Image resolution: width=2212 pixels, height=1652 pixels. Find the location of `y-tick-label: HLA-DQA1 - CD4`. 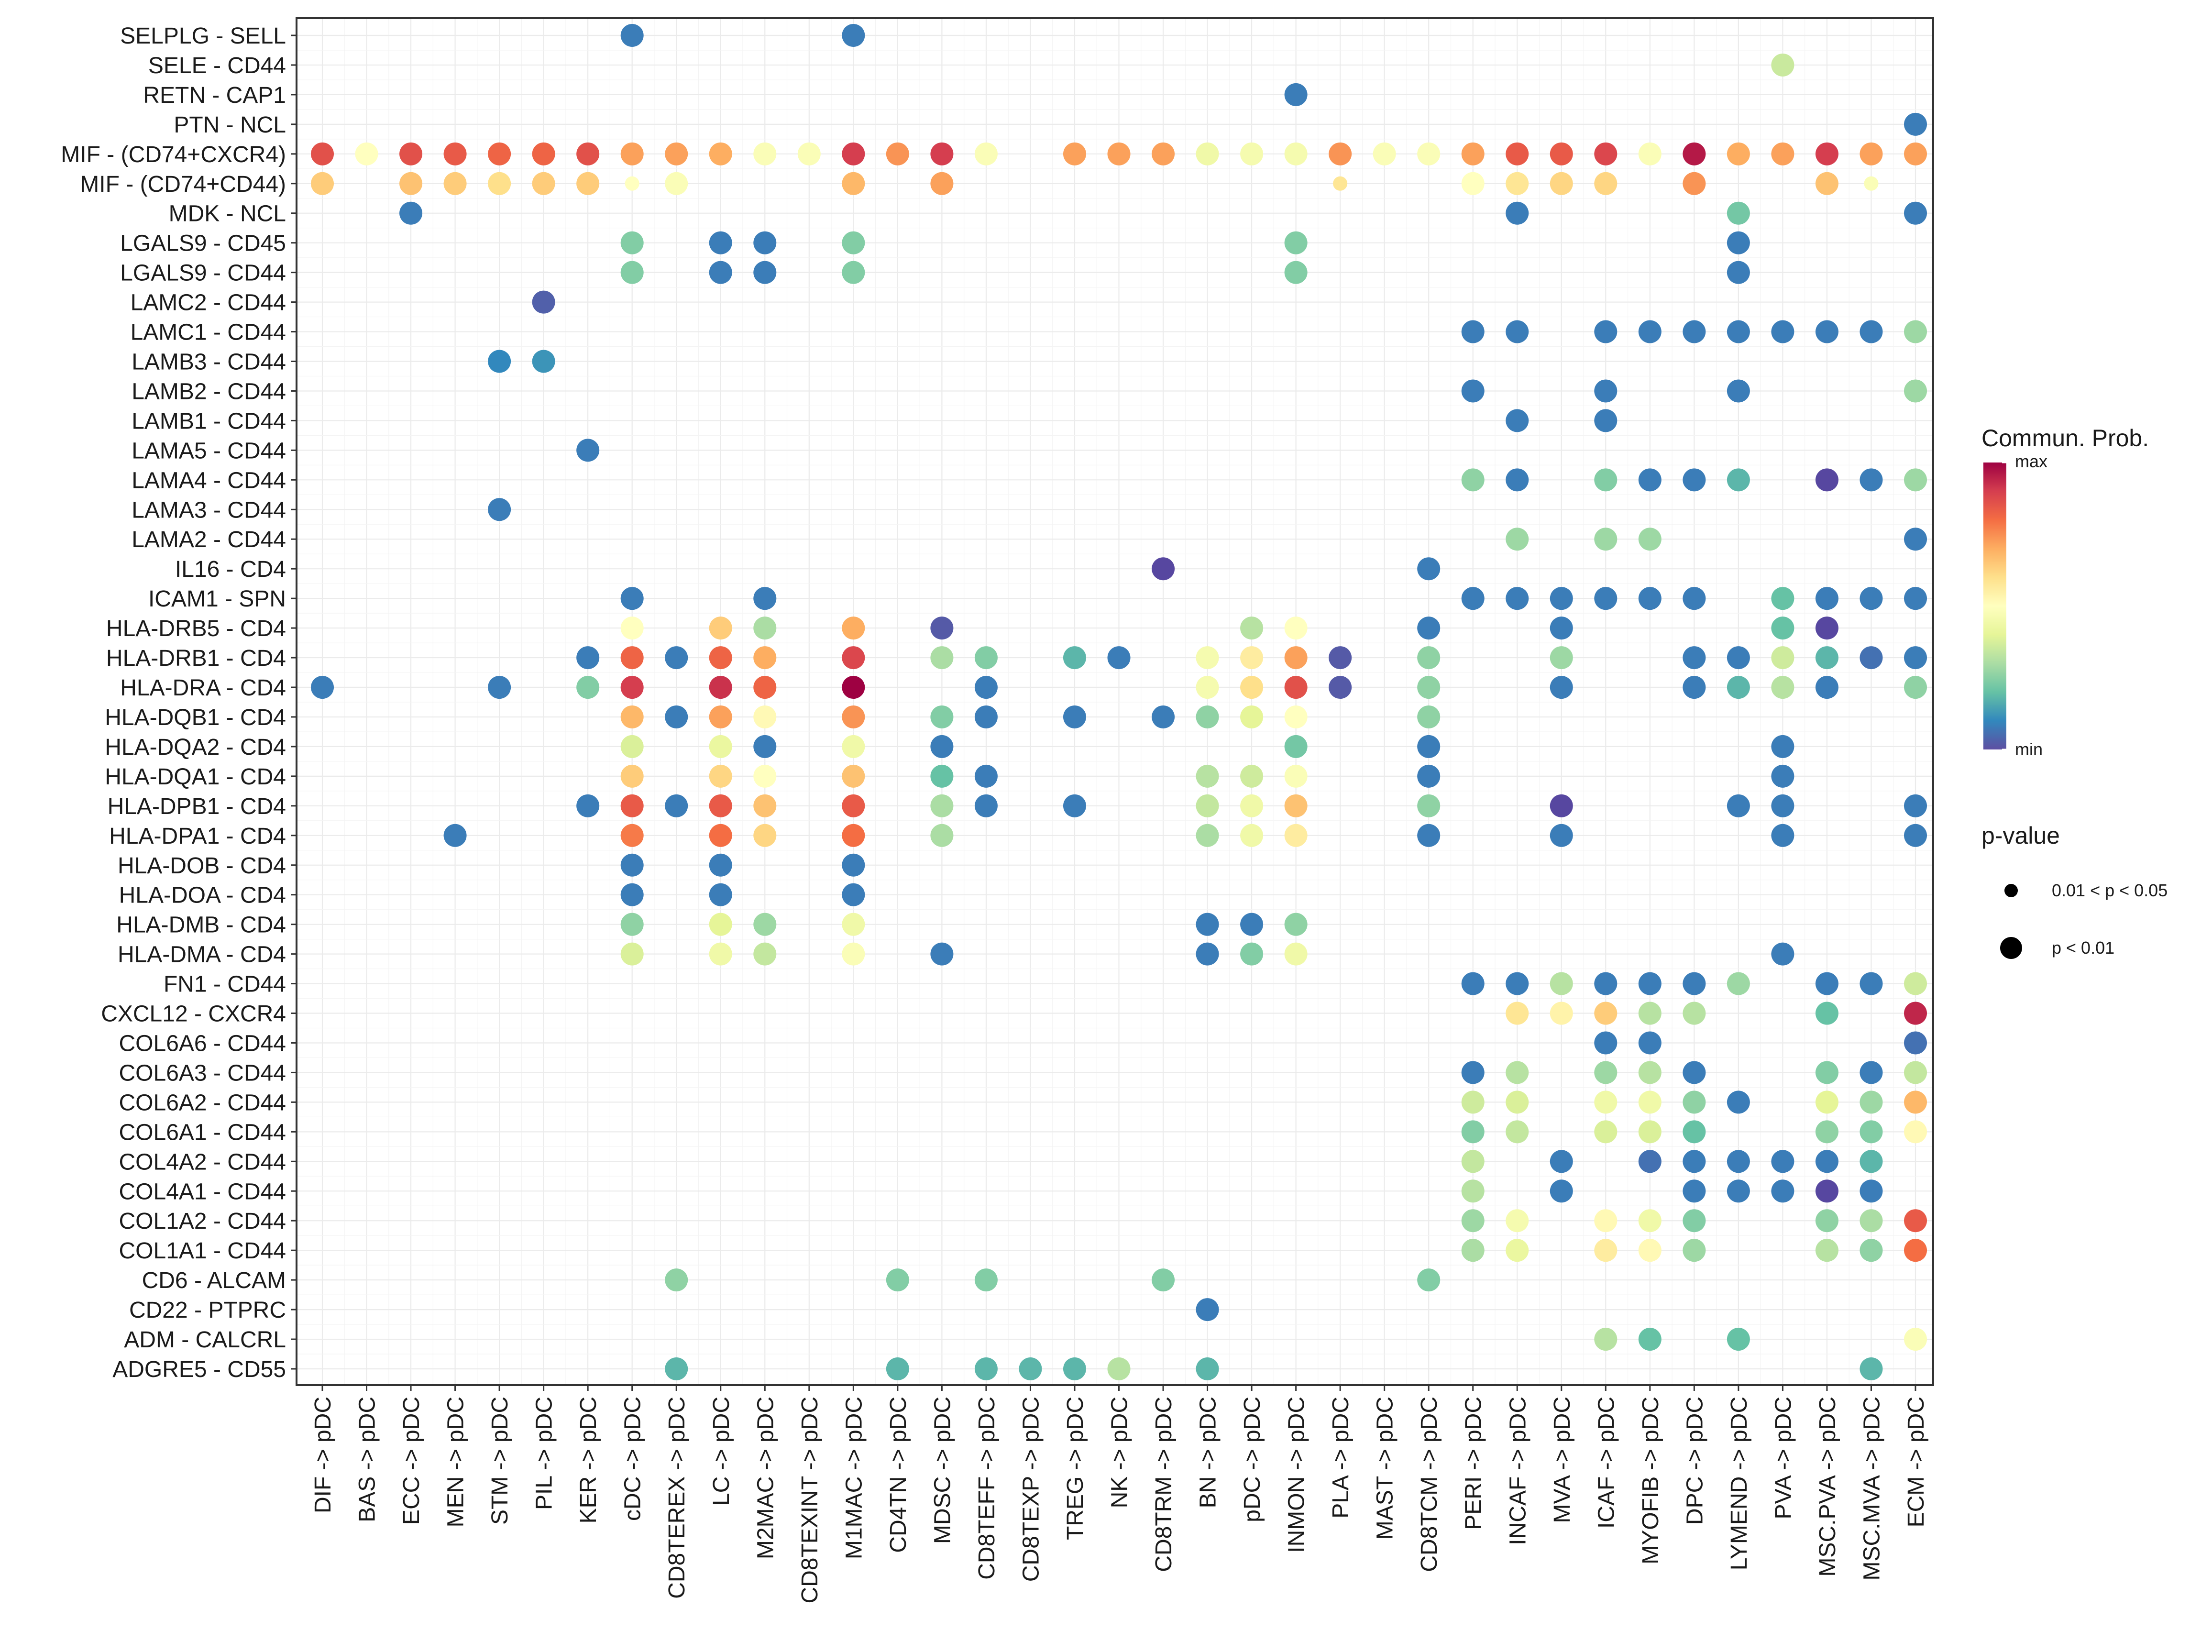

y-tick-label: HLA-DQA1 - CD4 is located at coordinates (195, 777).